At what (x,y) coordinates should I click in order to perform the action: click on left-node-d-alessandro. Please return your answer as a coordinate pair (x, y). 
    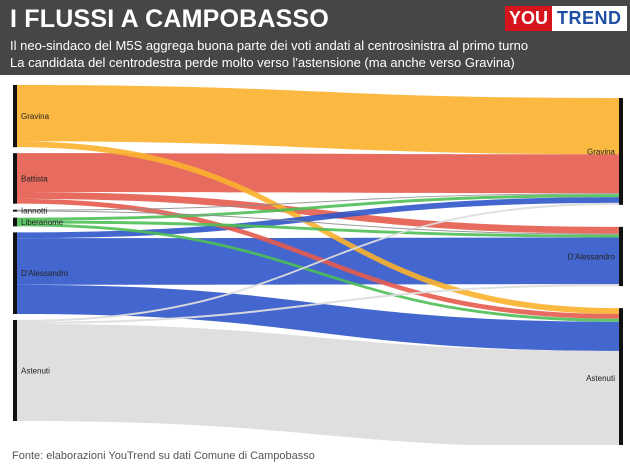
    Looking at the image, I should click on (15, 273).